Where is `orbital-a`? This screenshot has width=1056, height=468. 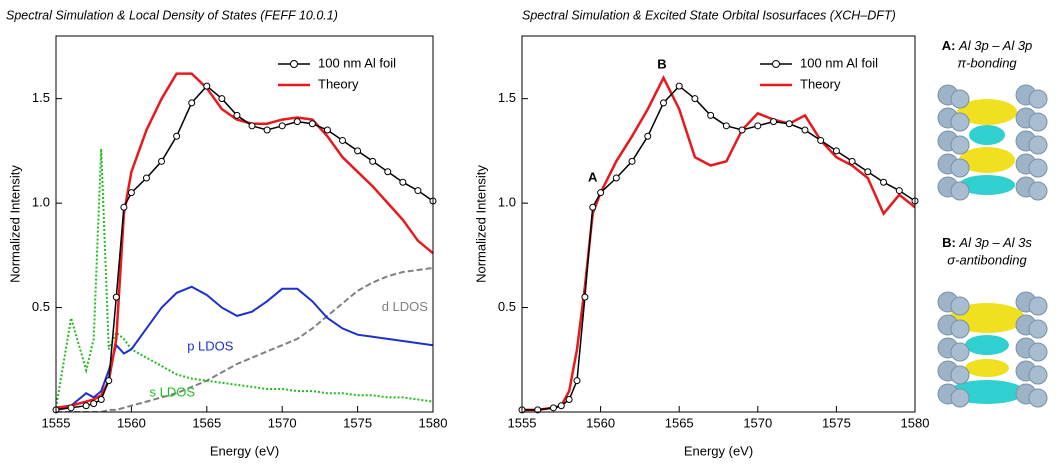 orbital-a is located at coordinates (992, 142).